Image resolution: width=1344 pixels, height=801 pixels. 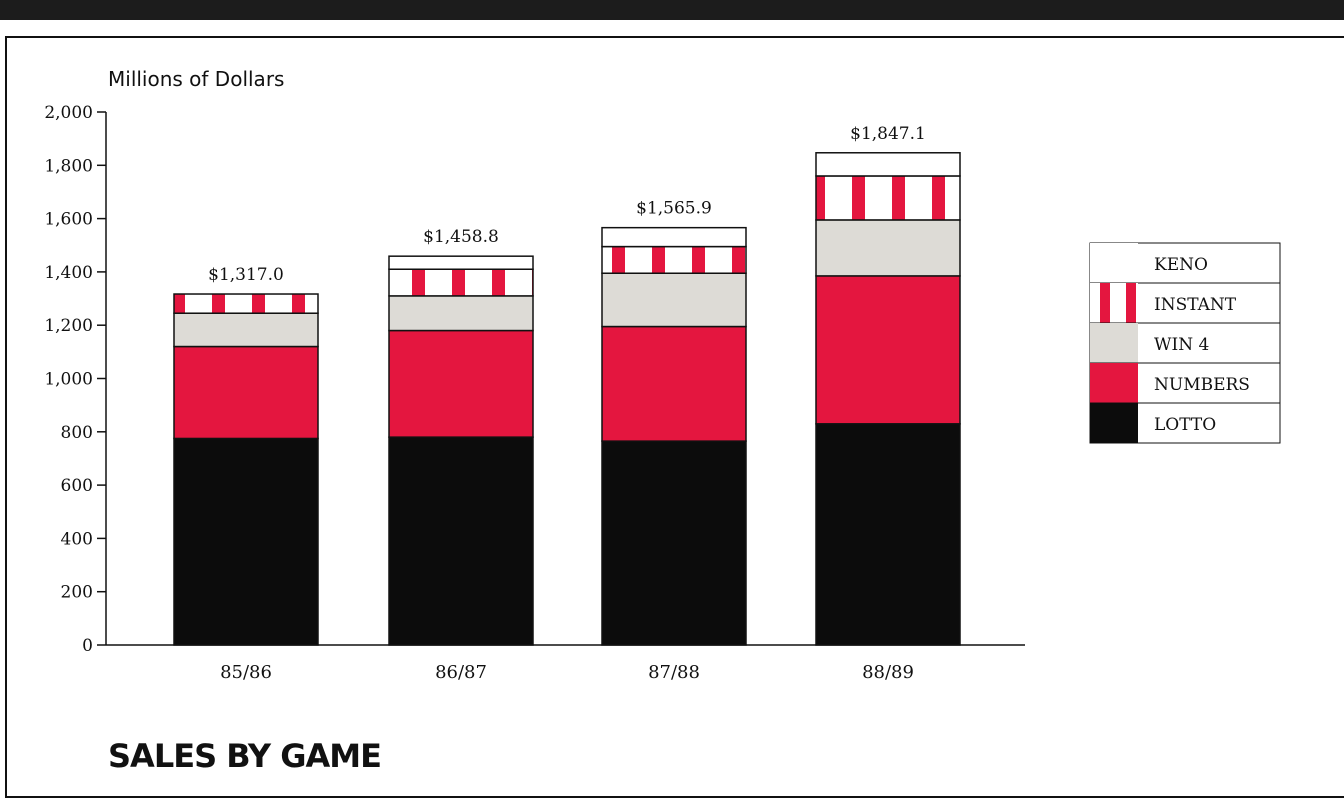 I want to click on legend-swatch-lotto, so click(x=1114, y=423).